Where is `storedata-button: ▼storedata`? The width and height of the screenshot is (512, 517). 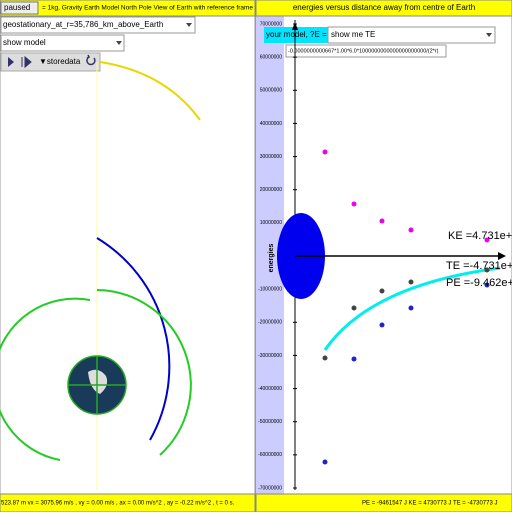
storedata-button: ▼storedata is located at coordinates (60, 61).